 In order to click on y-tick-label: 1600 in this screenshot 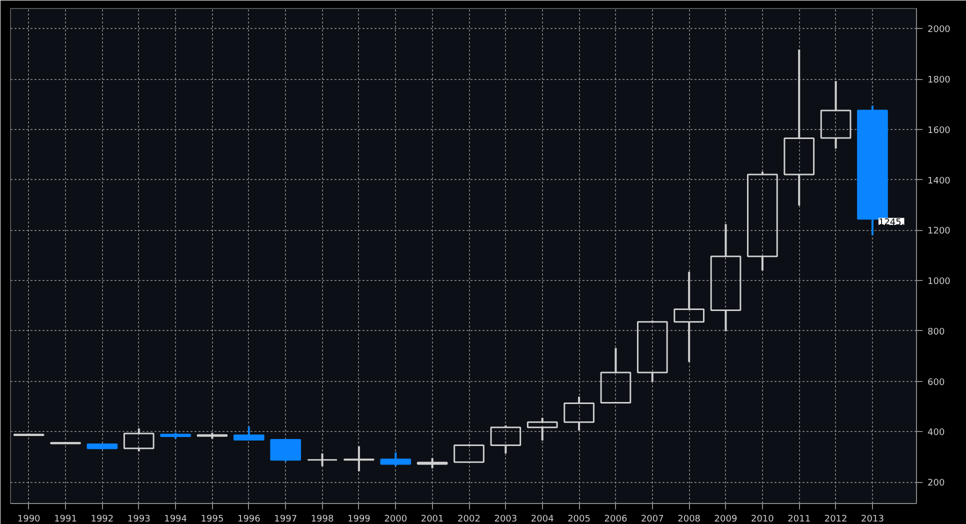, I will do `click(939, 131)`.